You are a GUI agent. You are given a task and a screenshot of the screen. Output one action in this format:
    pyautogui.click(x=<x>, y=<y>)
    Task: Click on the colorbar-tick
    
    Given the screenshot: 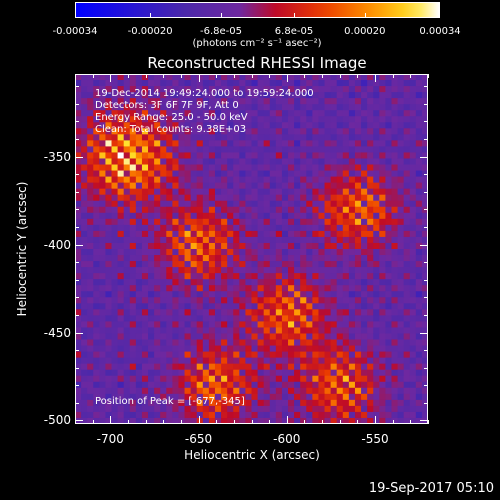 What is the action you would take?
    pyautogui.click(x=151, y=15)
    